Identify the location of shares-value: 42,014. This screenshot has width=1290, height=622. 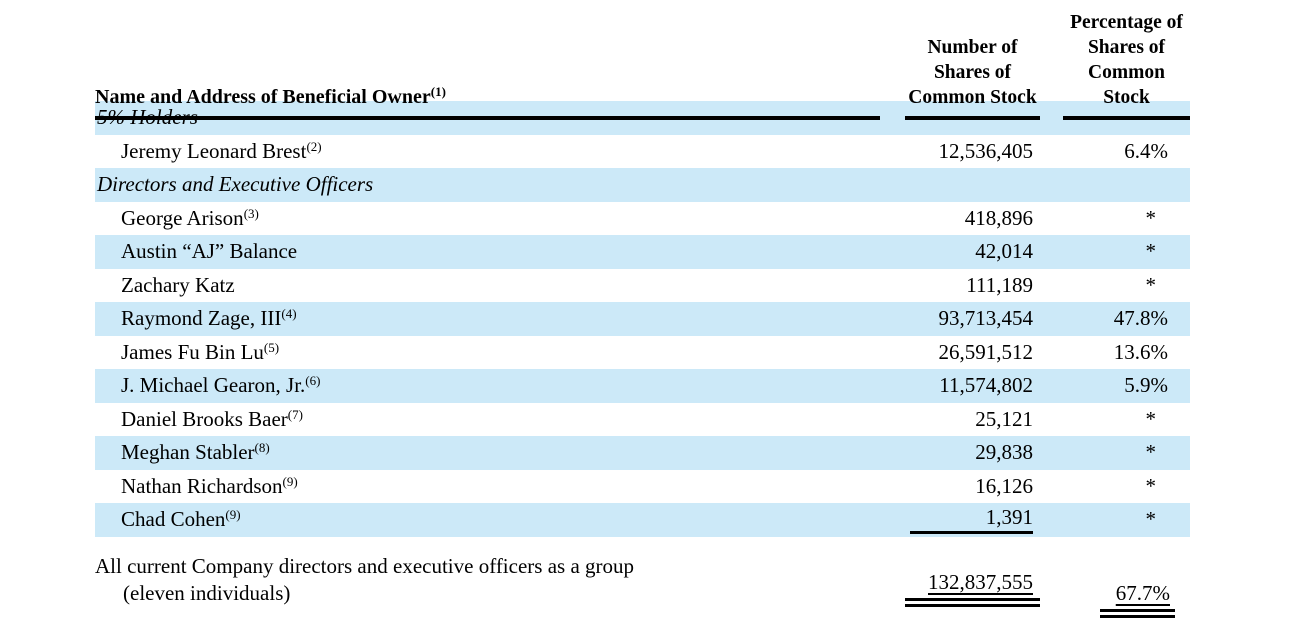
(1004, 251).